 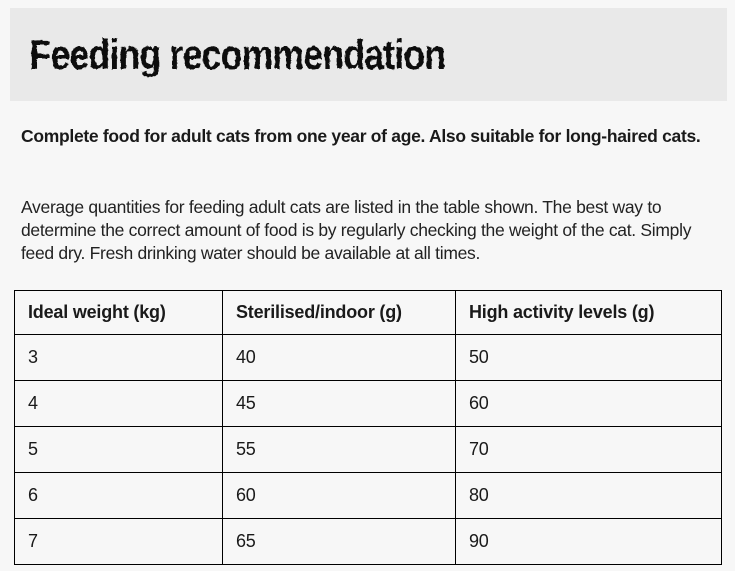 What do you see at coordinates (339, 495) in the screenshot?
I see `cell-sterilised-indoor: 60` at bounding box center [339, 495].